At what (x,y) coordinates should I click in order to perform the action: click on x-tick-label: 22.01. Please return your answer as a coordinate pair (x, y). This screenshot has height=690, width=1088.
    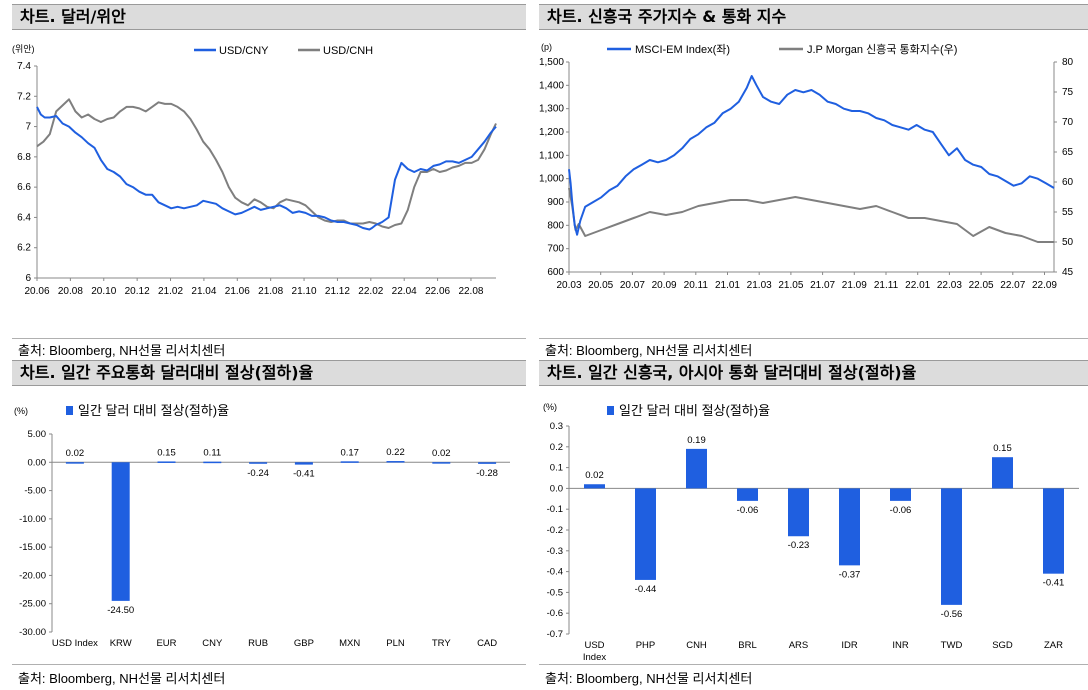
    Looking at the image, I should click on (917, 285).